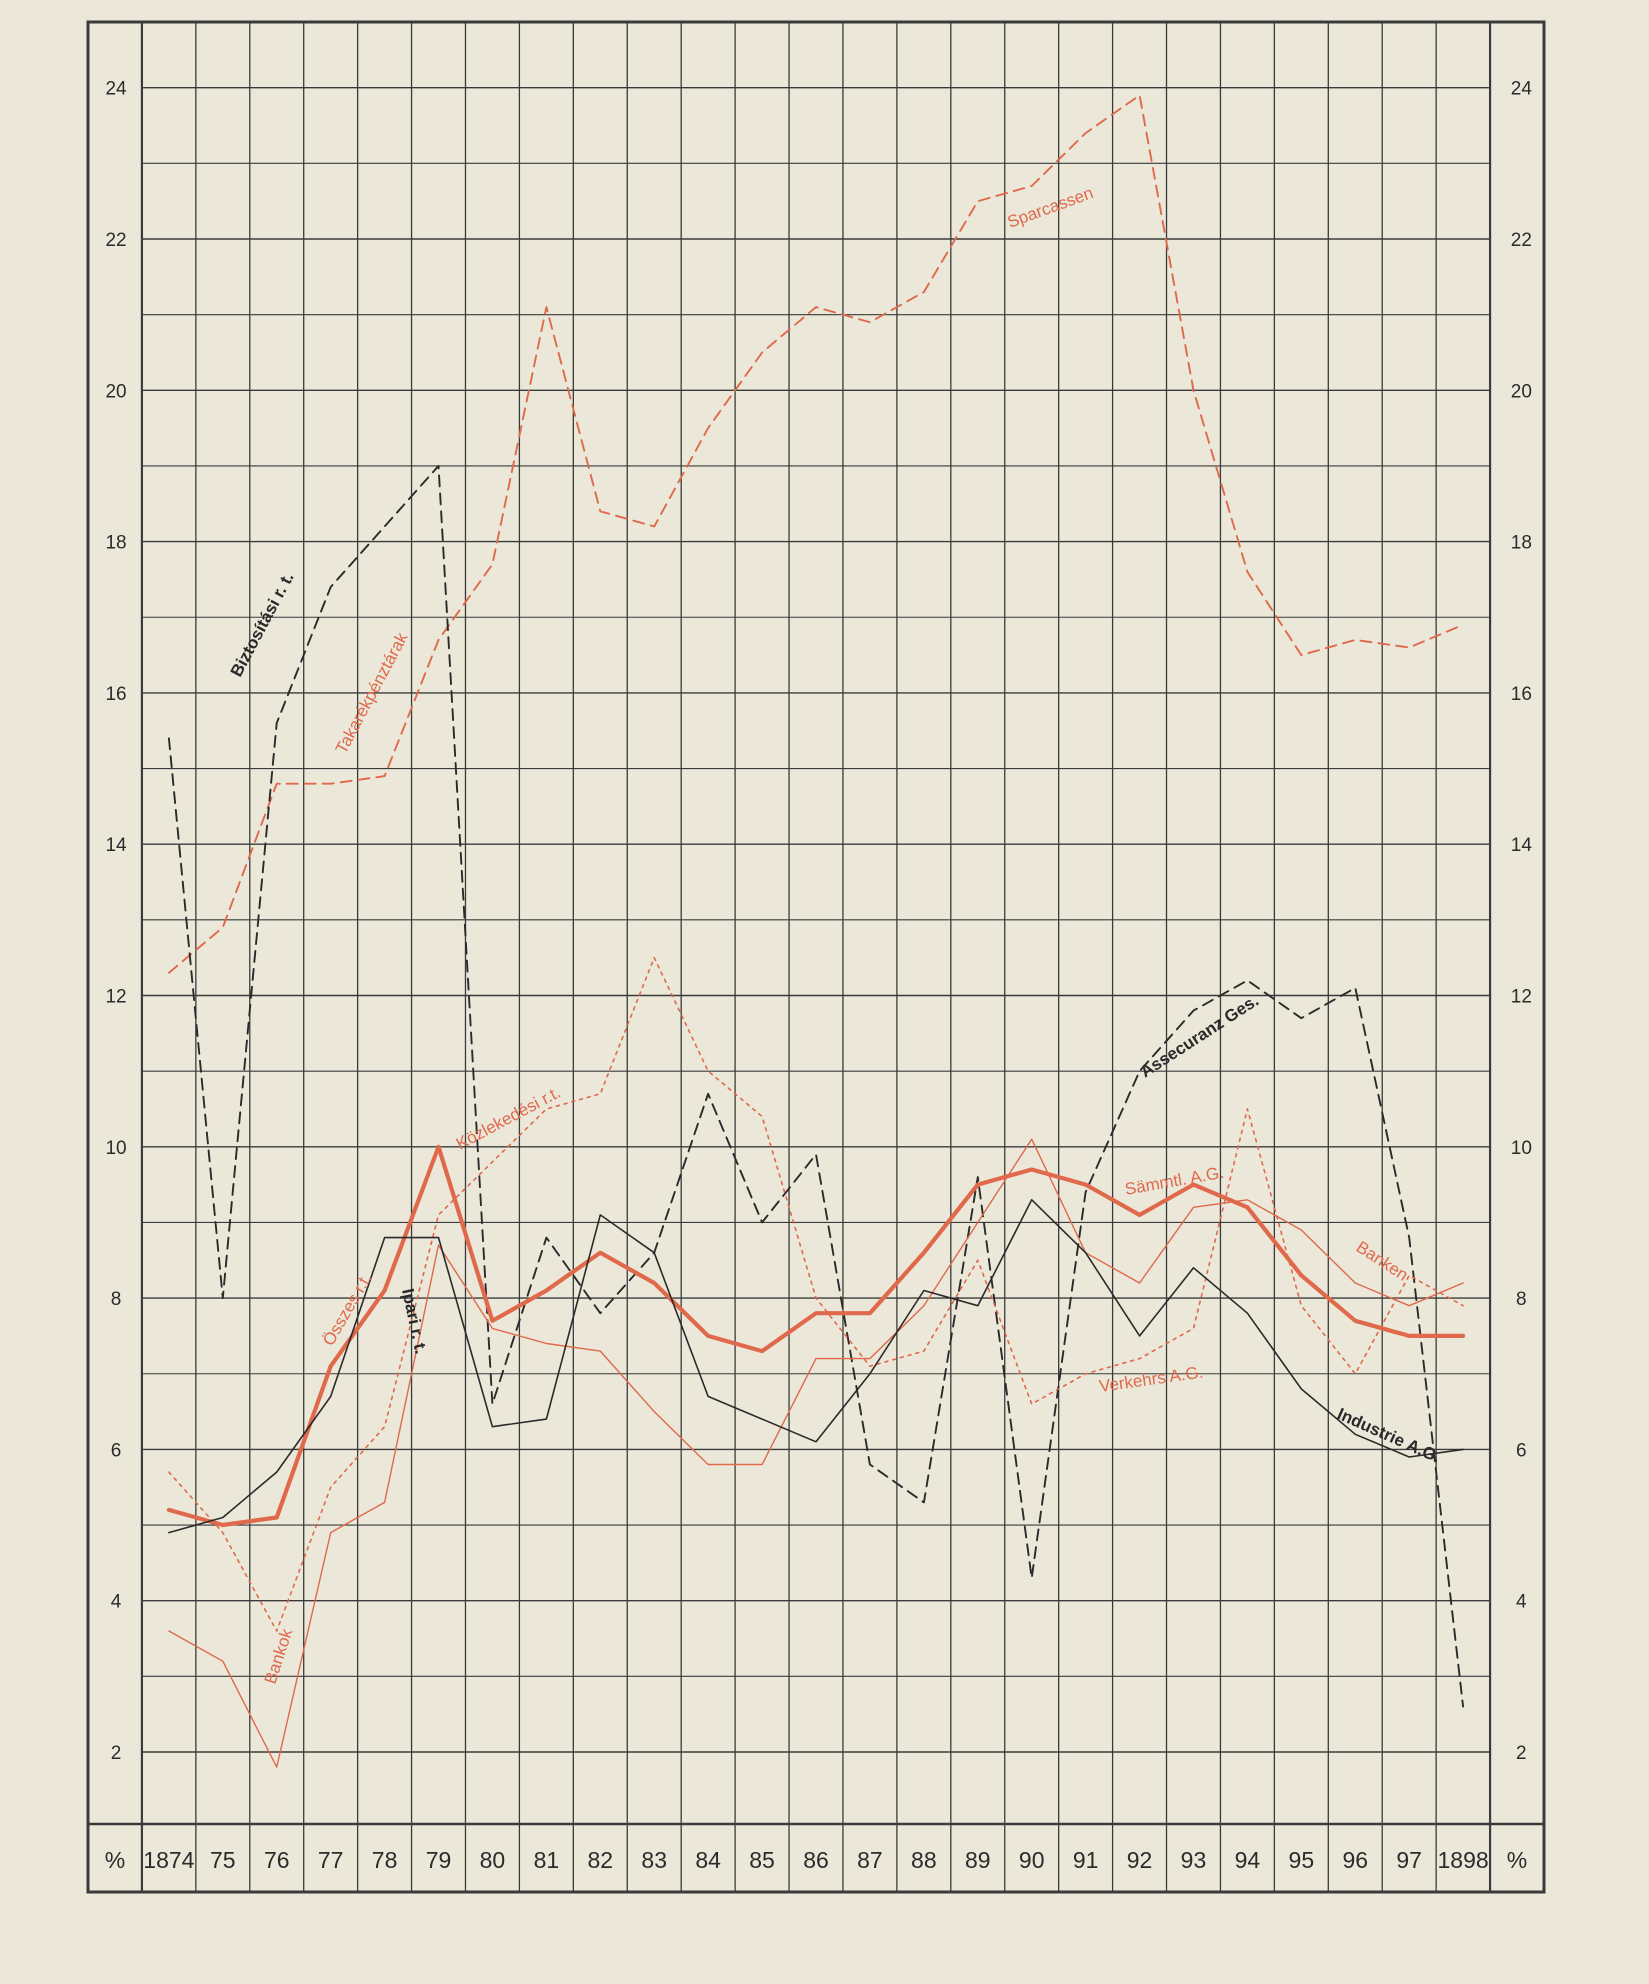  What do you see at coordinates (600, 1860) in the screenshot?
I see `x-tick-label: 82` at bounding box center [600, 1860].